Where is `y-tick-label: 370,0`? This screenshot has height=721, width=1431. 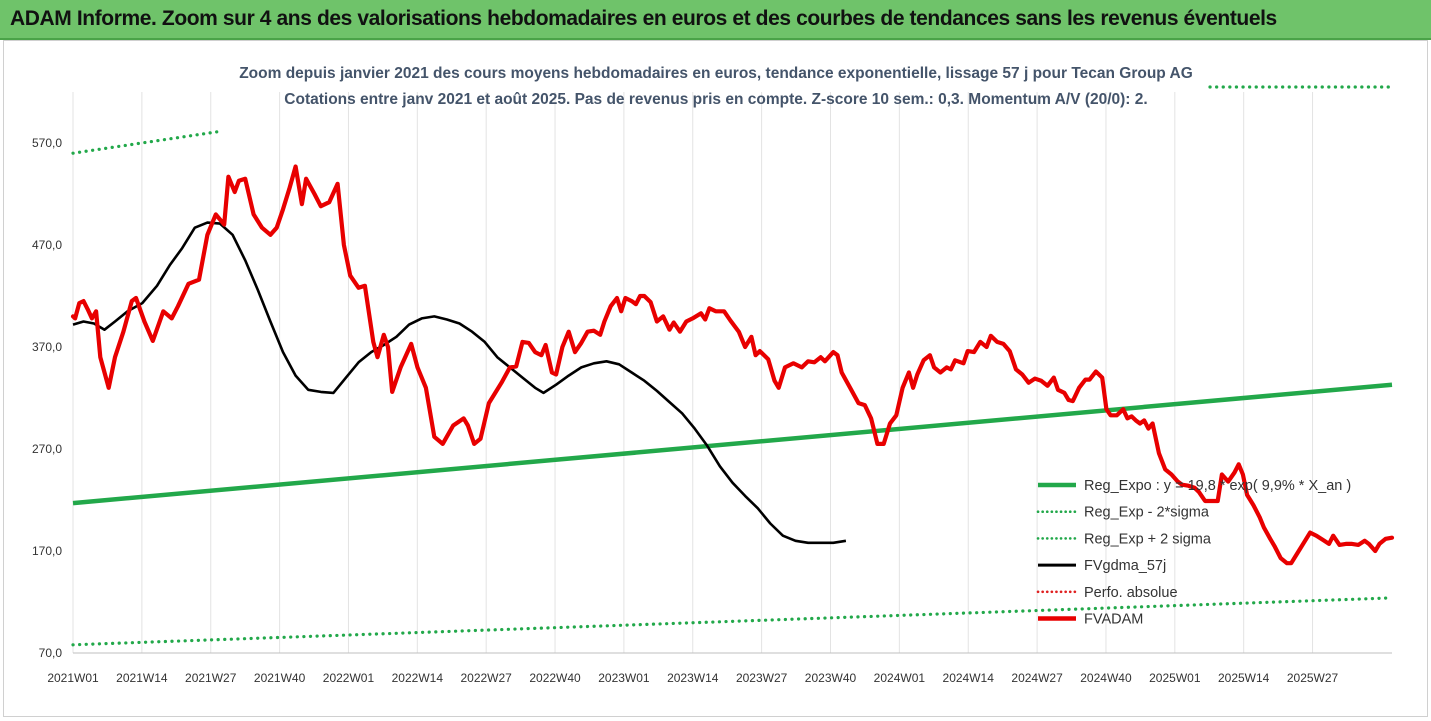
y-tick-label: 370,0 is located at coordinates (47, 347).